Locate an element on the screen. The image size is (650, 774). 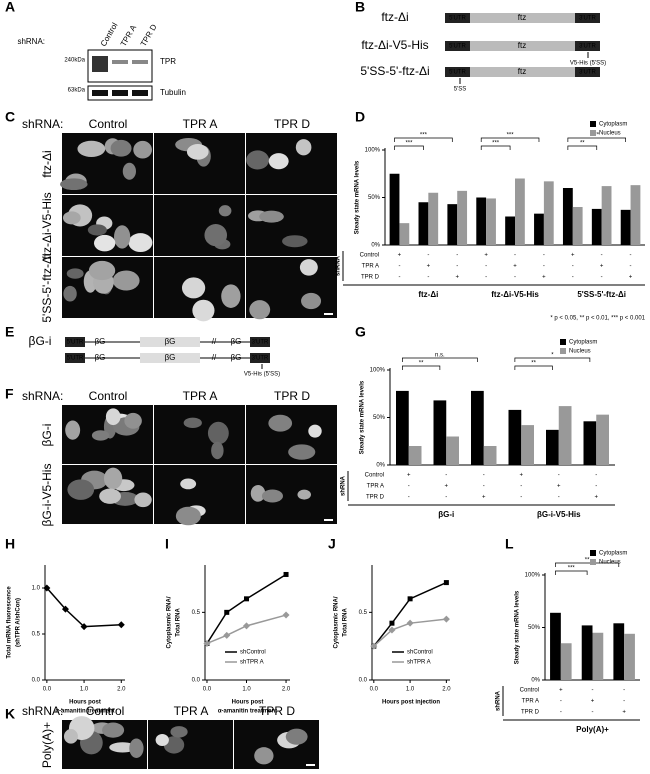
band is located at coordinates (100, 64).